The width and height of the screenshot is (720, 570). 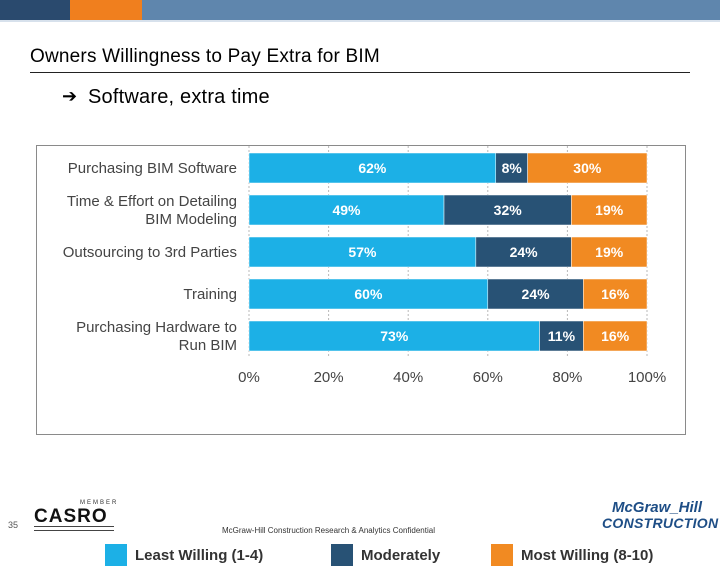 I want to click on data-label-least-4: 73%, so click(x=394, y=336).